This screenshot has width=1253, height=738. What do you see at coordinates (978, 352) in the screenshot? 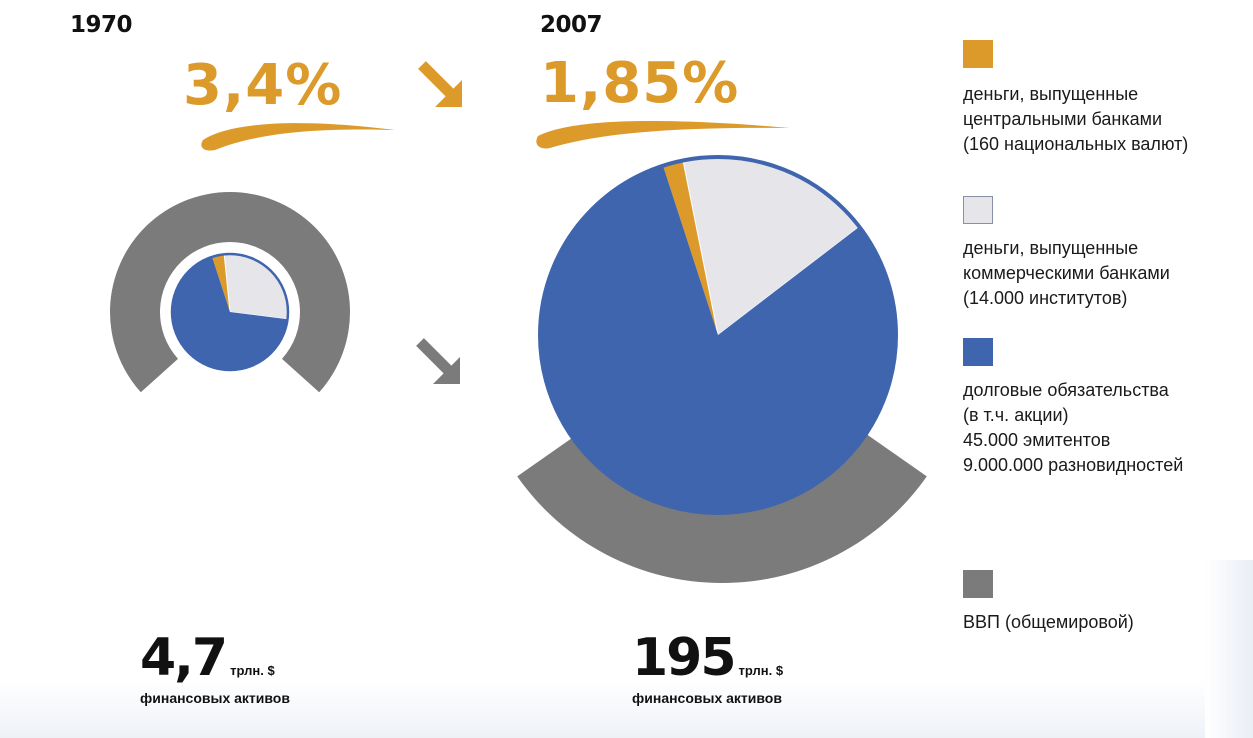
I see `legend-swatch-debt` at bounding box center [978, 352].